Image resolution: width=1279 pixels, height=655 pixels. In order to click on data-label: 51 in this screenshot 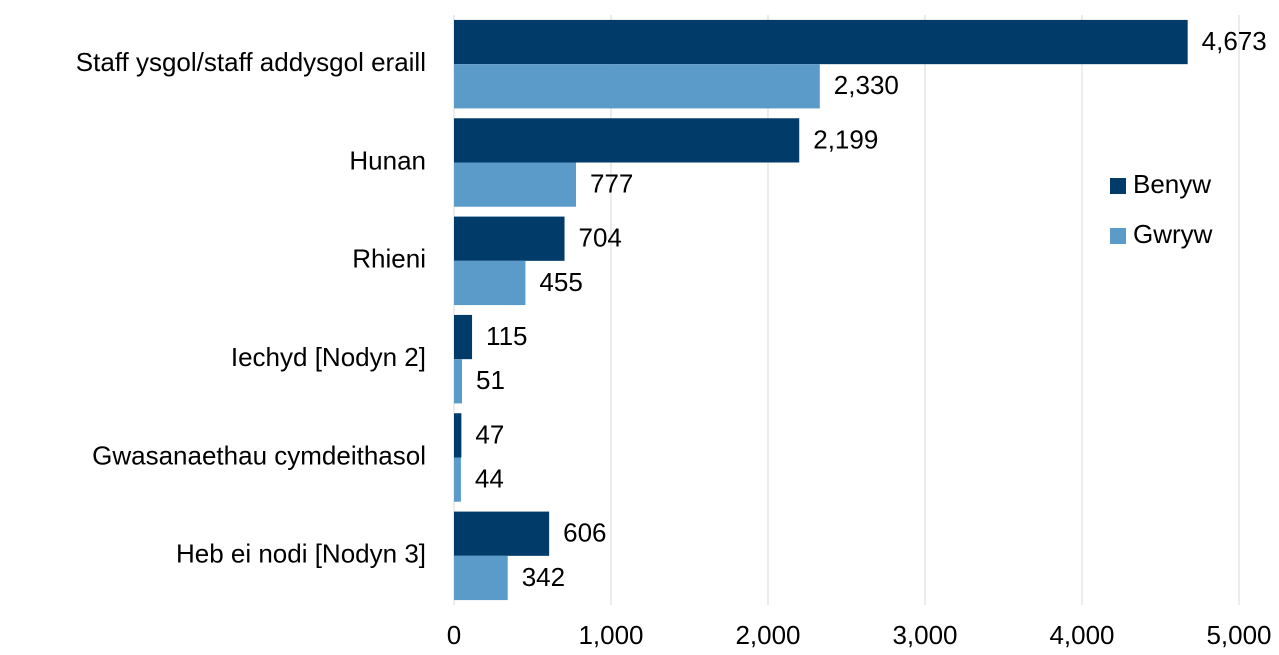, I will do `click(490, 380)`.